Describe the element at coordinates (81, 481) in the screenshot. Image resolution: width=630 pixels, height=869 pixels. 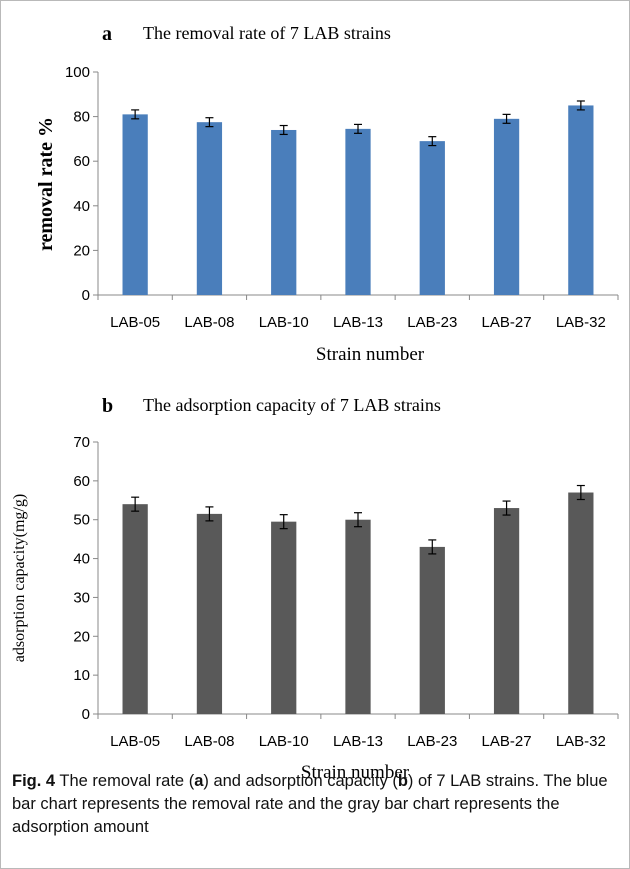
I see `panel-b-y-tick-label: 60` at that location.